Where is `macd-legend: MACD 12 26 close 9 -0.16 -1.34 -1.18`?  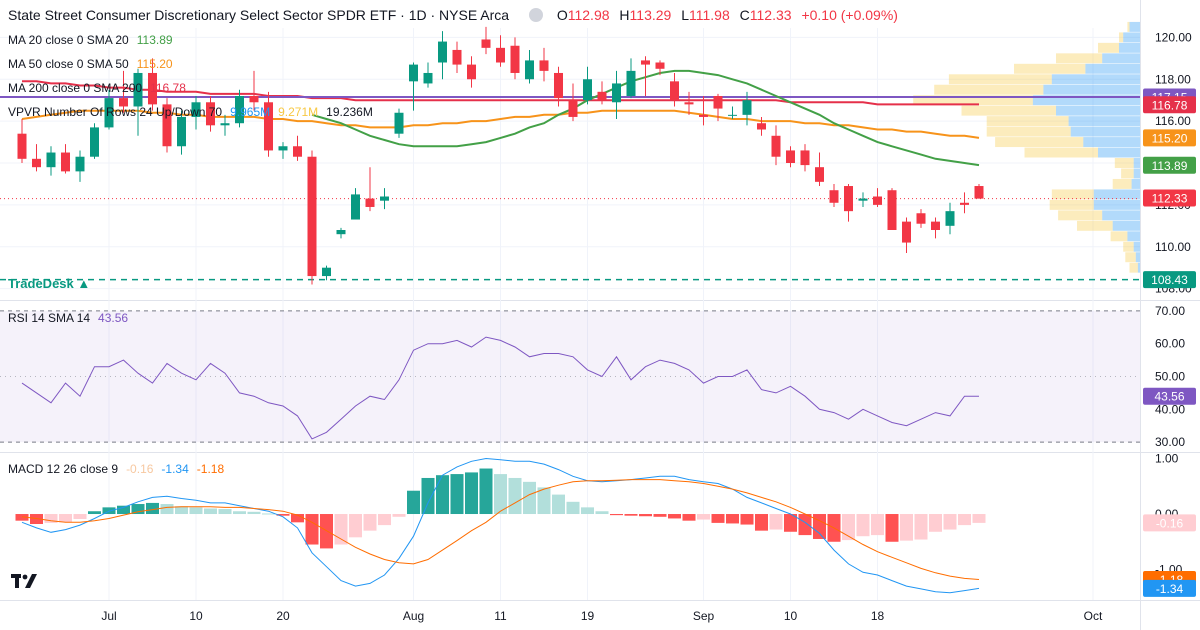 macd-legend: MACD 12 26 close 9 -0.16 -1.34 -1.18 is located at coordinates (116, 469).